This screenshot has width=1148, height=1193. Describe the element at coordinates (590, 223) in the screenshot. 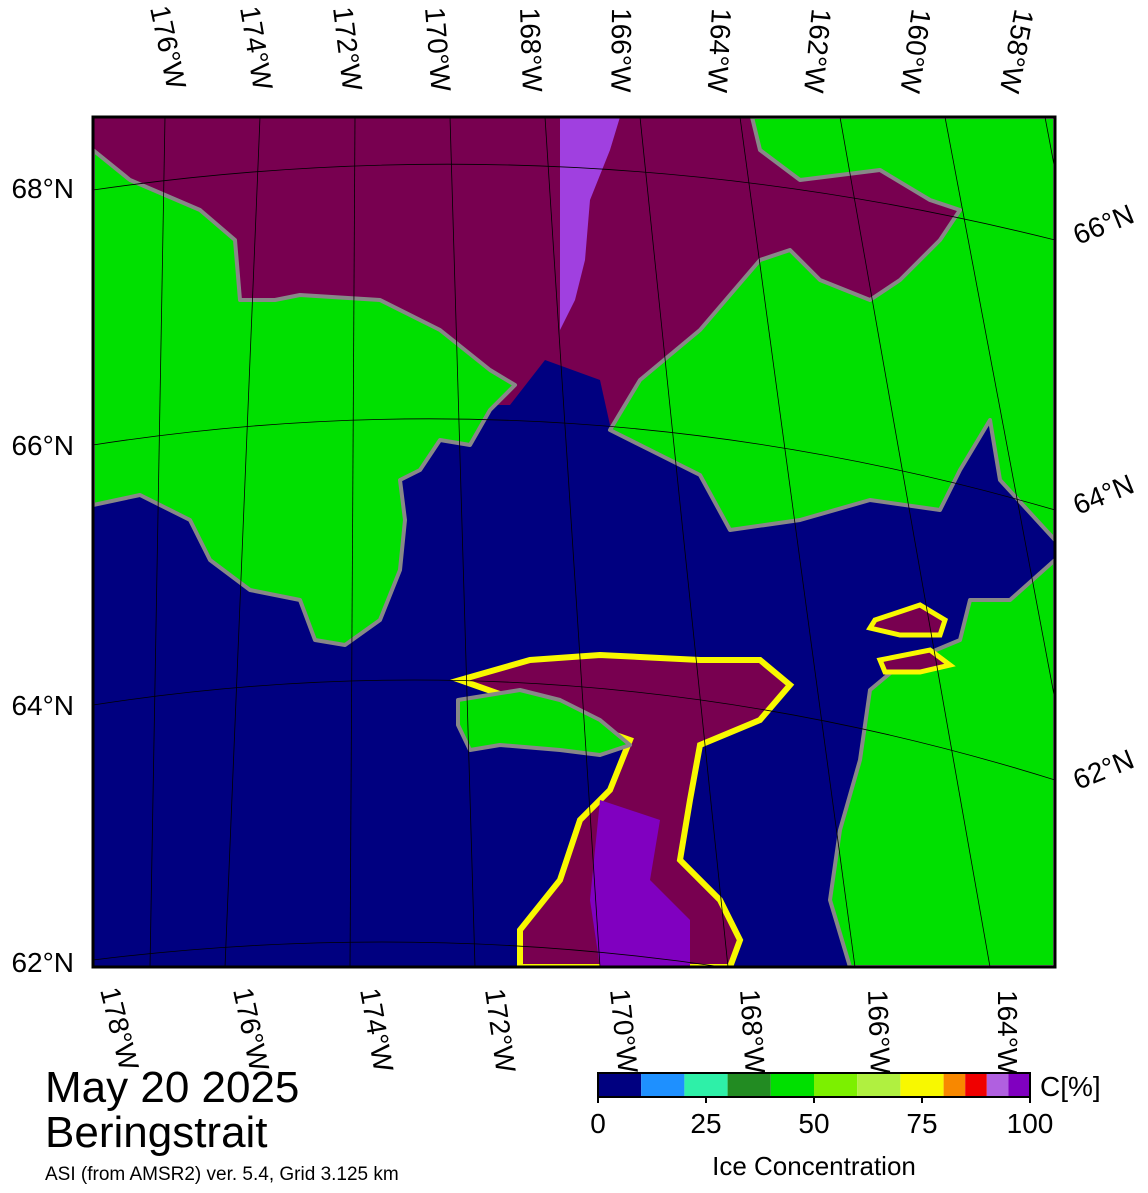

I see `sea-ice-edge` at that location.